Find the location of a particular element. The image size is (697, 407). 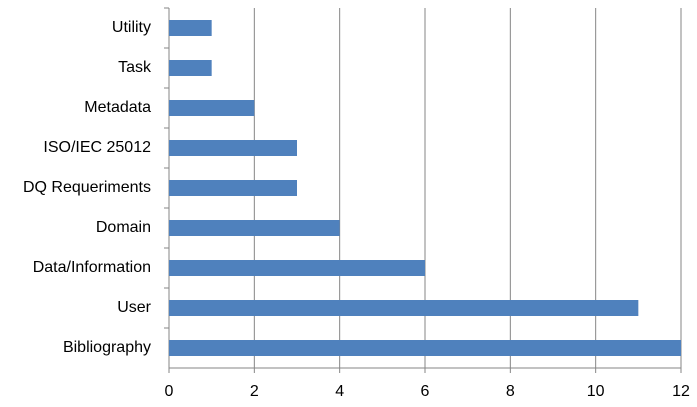

x-tick-label: 8 is located at coordinates (510, 391).